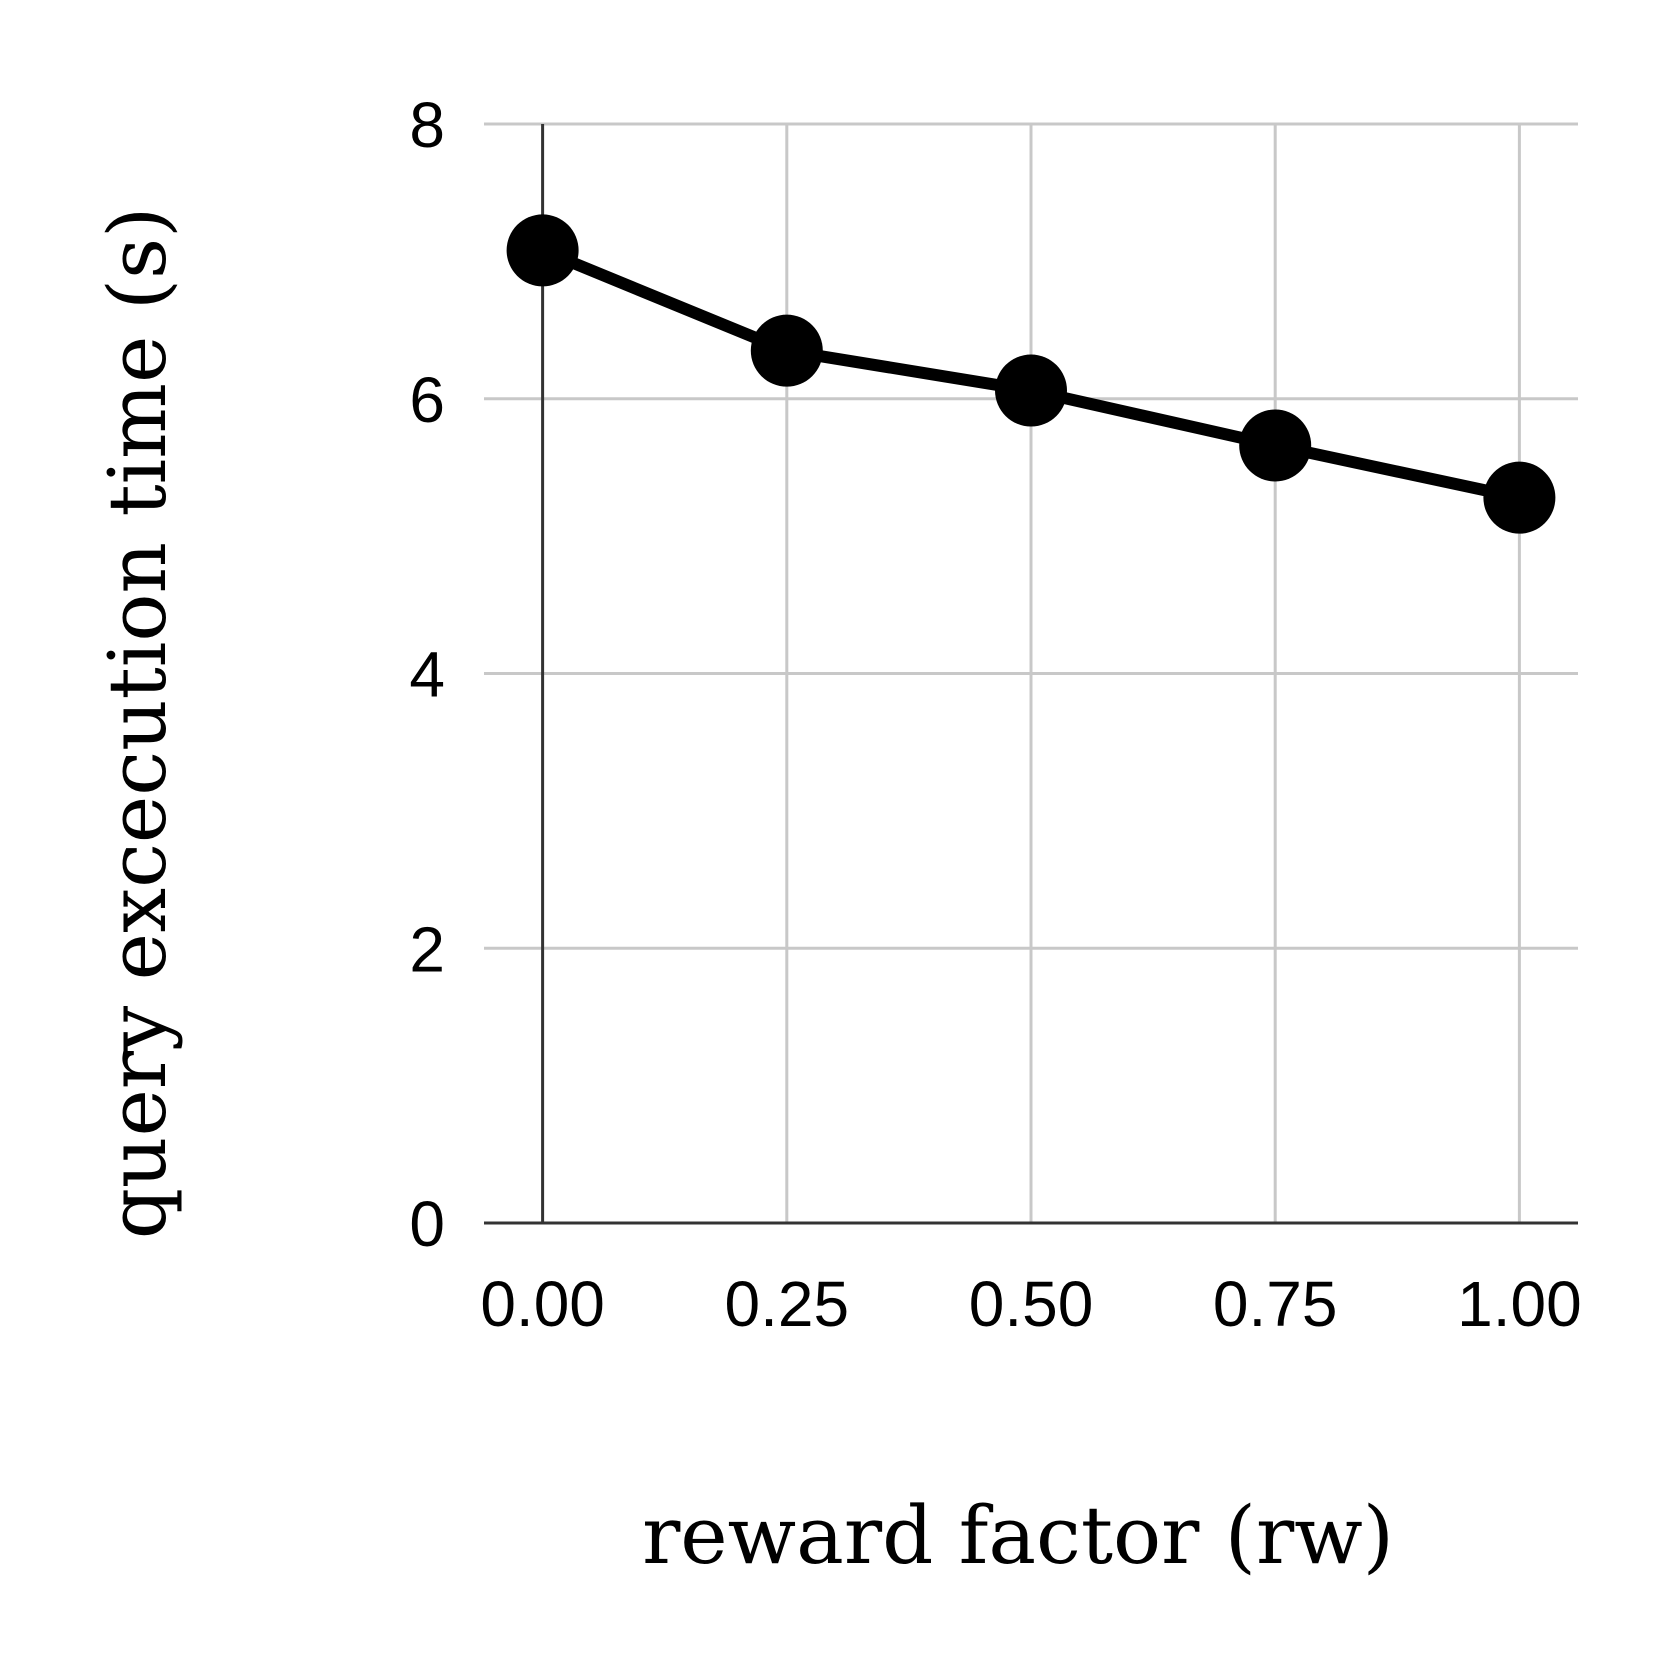 This screenshot has height=1670, width=1661. What do you see at coordinates (137, 723) in the screenshot?
I see `y-axis-title: query excecution time (s)` at bounding box center [137, 723].